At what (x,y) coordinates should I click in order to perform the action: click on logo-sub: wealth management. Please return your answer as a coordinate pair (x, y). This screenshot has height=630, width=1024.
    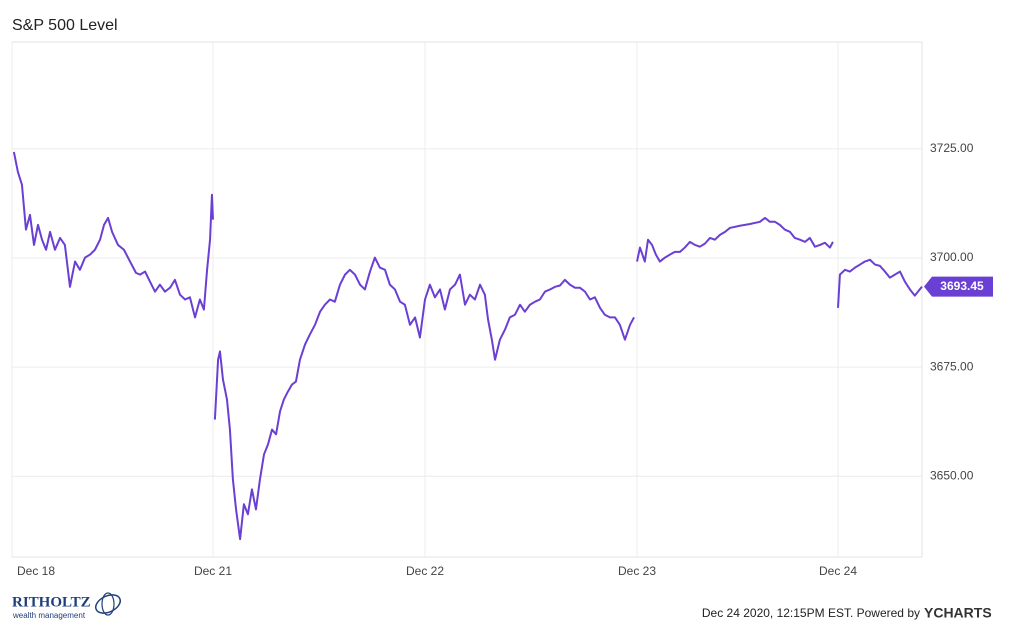
    Looking at the image, I should click on (49, 615).